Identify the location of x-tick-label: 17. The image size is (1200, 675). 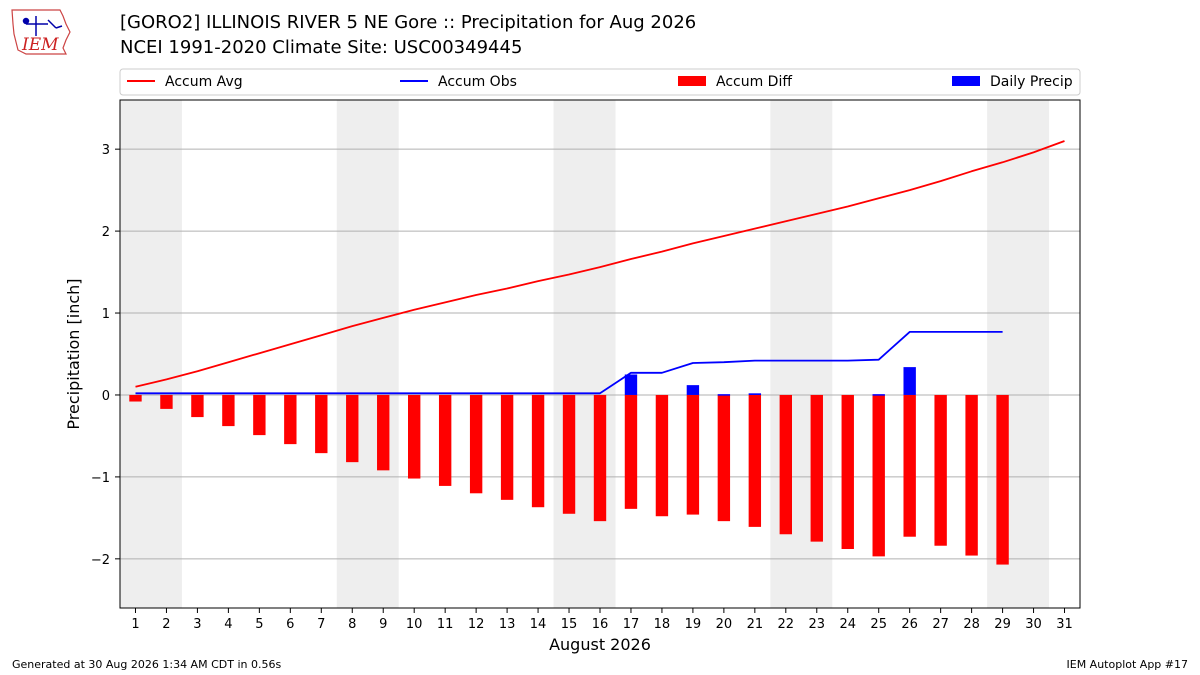
(631, 624).